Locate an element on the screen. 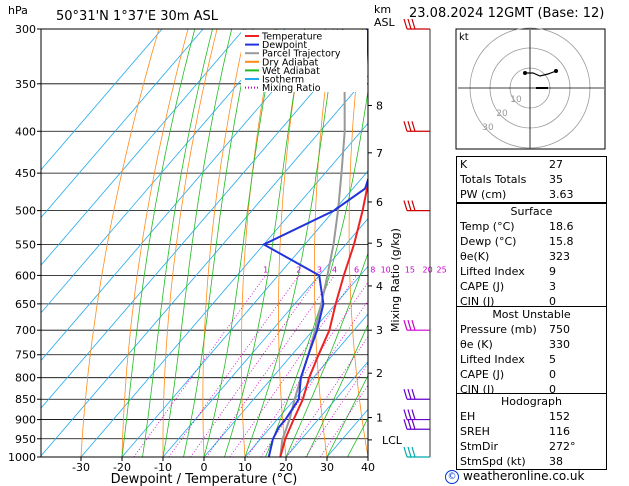 This screenshot has height=486, width=629. pw-value: 3.63 is located at coordinates (561, 194).